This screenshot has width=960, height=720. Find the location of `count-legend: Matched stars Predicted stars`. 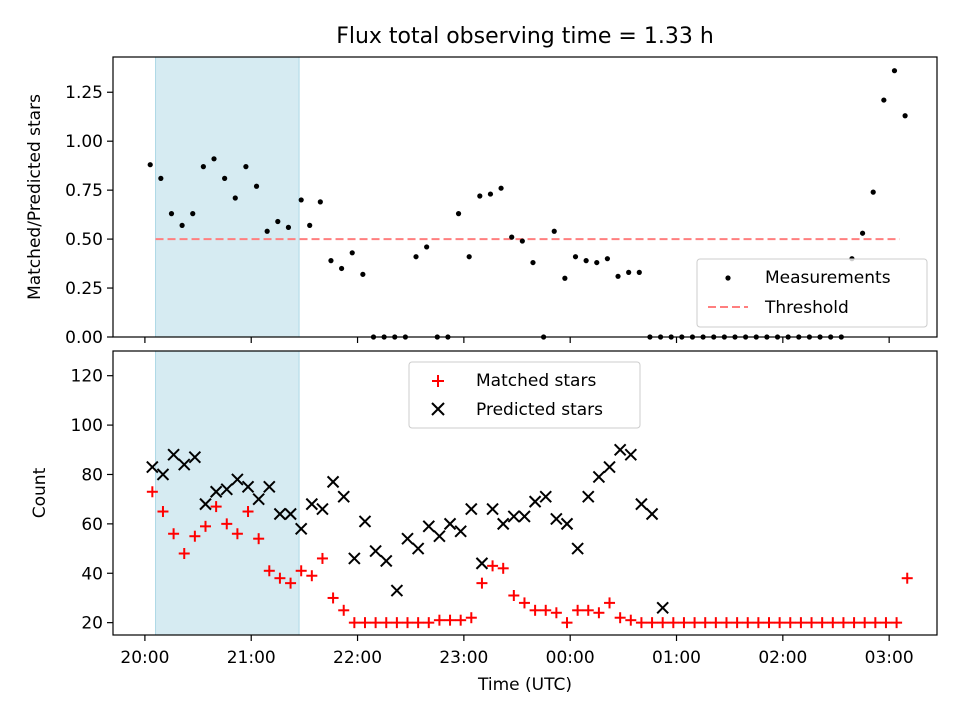

count-legend: Matched stars Predicted stars is located at coordinates (524, 395).